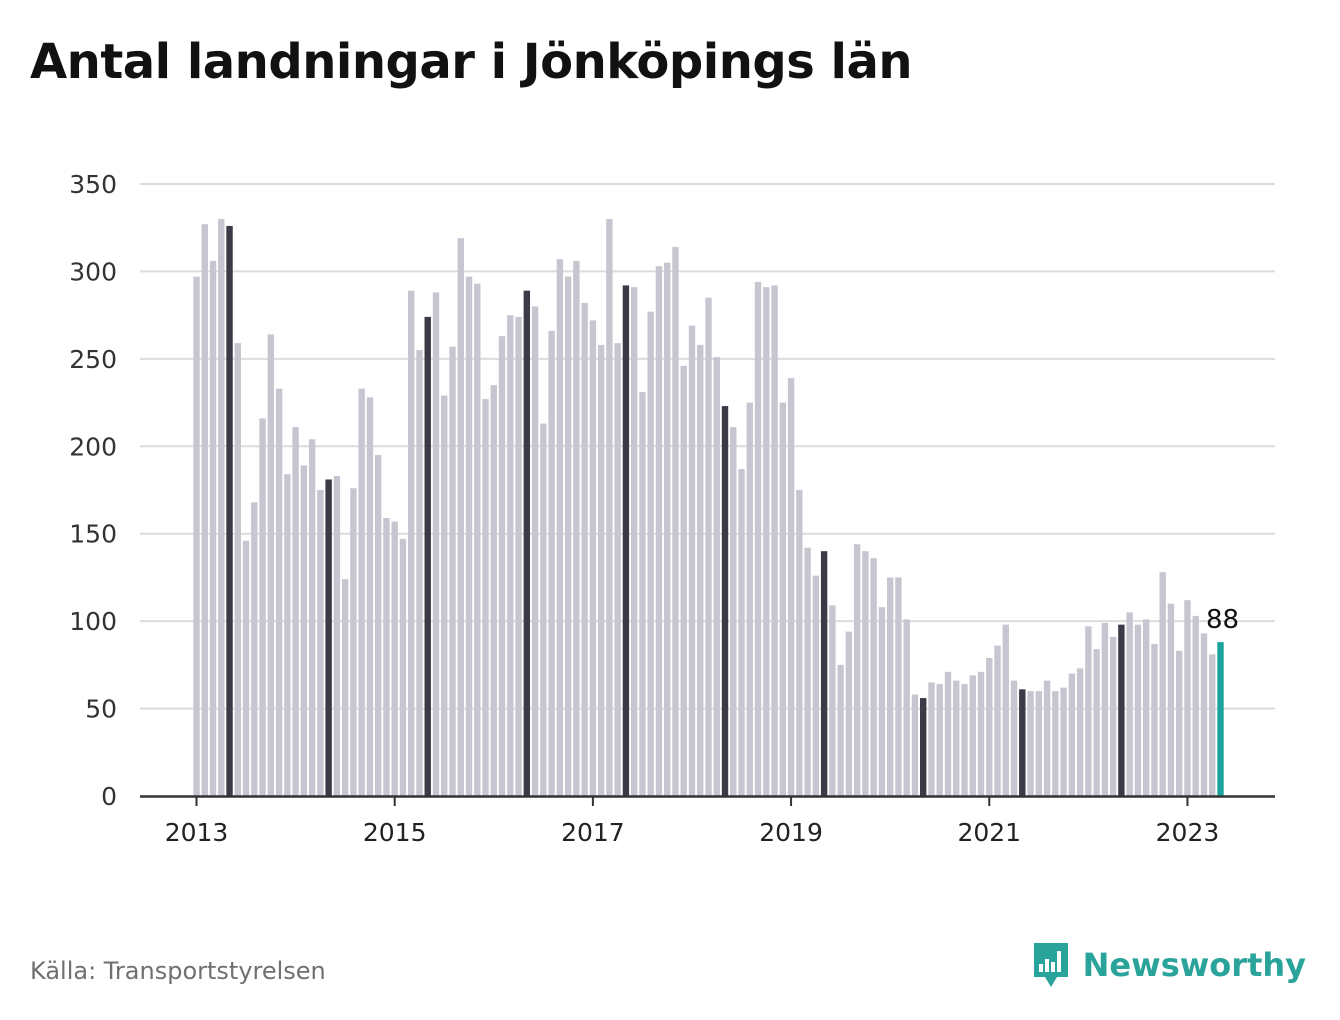 The image size is (1340, 1020). Describe the element at coordinates (101, 709) in the screenshot. I see `y-tick-label: 50` at that location.